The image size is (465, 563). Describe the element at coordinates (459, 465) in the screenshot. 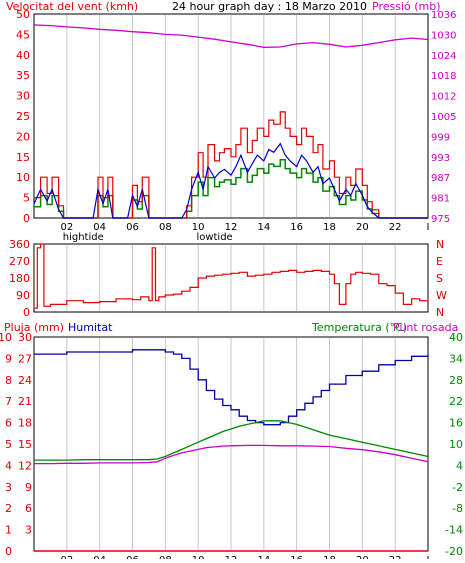

I see `temperature-y-tick-label: 4` at that location.